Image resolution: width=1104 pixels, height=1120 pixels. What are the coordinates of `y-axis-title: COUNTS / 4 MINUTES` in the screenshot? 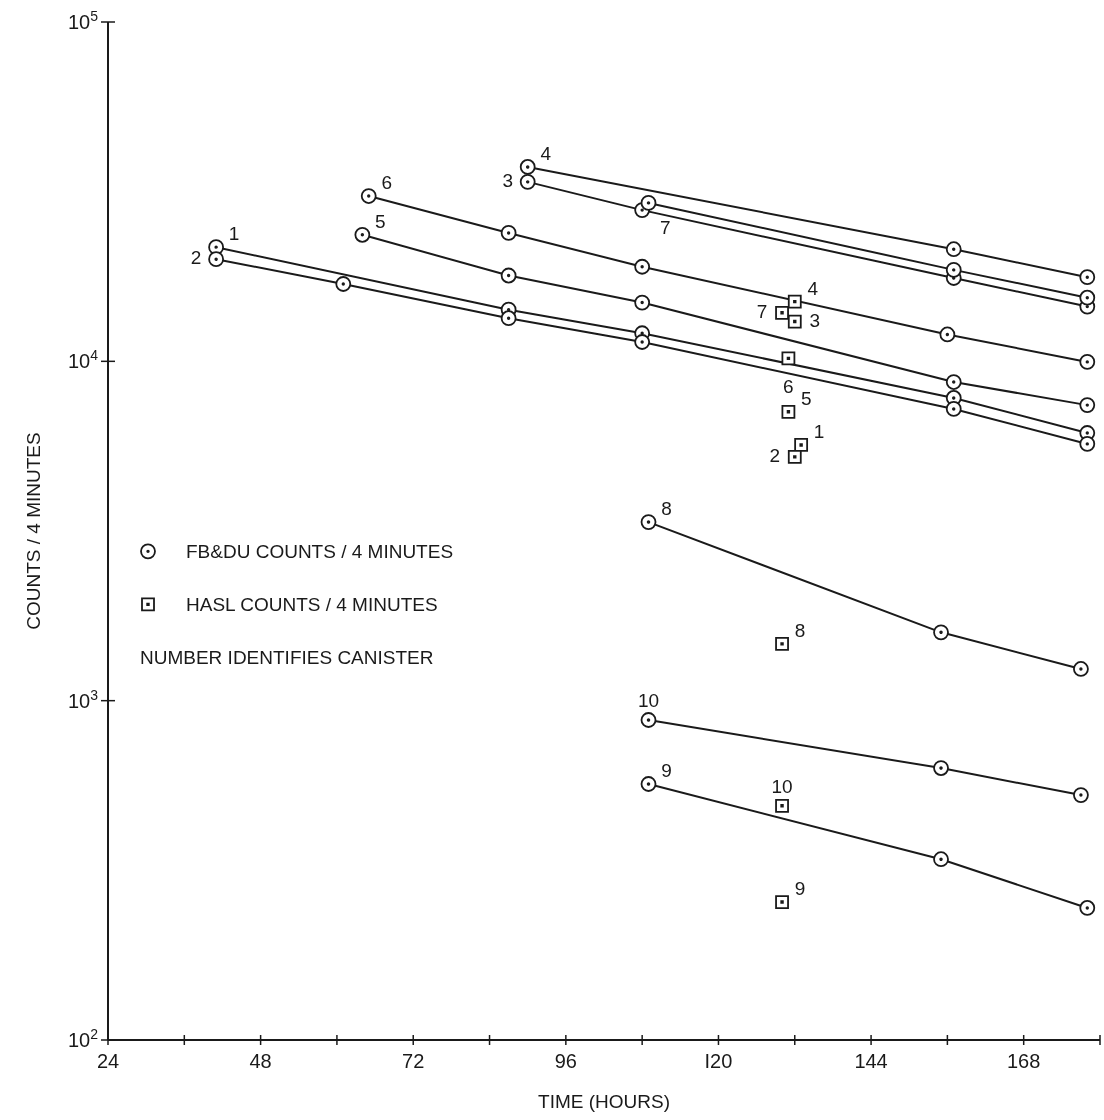 It's located at (33, 531).